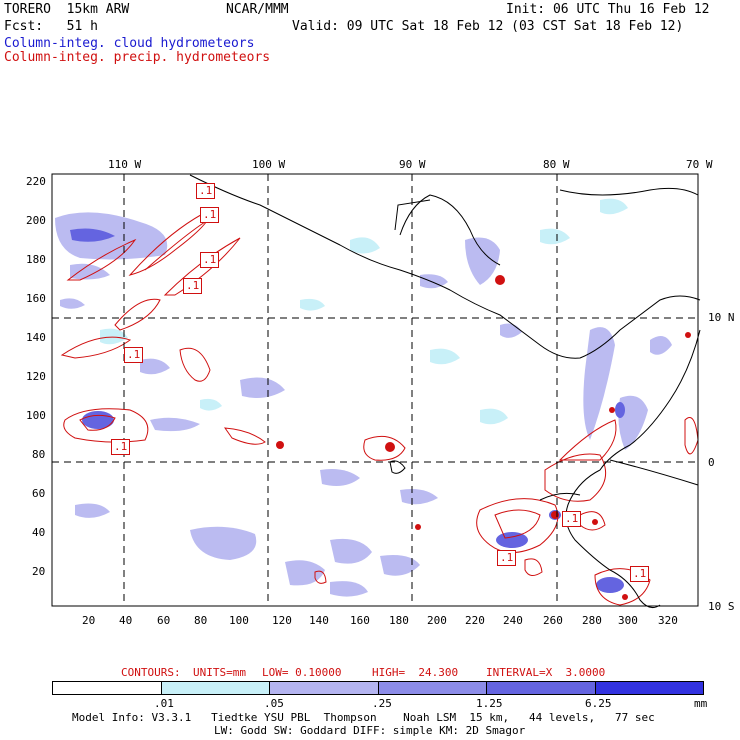 The width and height of the screenshot is (740, 740). What do you see at coordinates (399, 620) in the screenshot?
I see `x-tick: 180` at bounding box center [399, 620].